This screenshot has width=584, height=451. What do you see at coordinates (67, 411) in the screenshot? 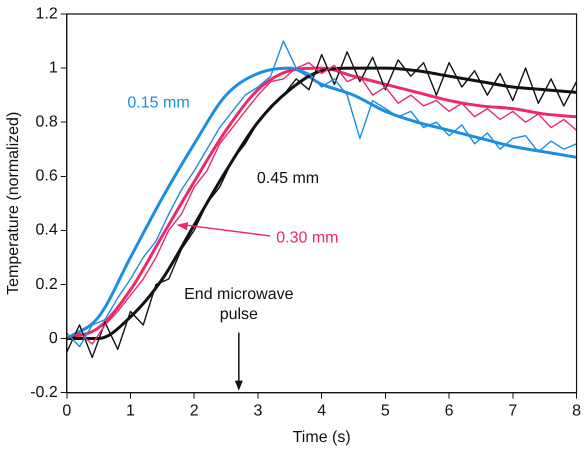
I see `x-tick-label: 0` at bounding box center [67, 411].